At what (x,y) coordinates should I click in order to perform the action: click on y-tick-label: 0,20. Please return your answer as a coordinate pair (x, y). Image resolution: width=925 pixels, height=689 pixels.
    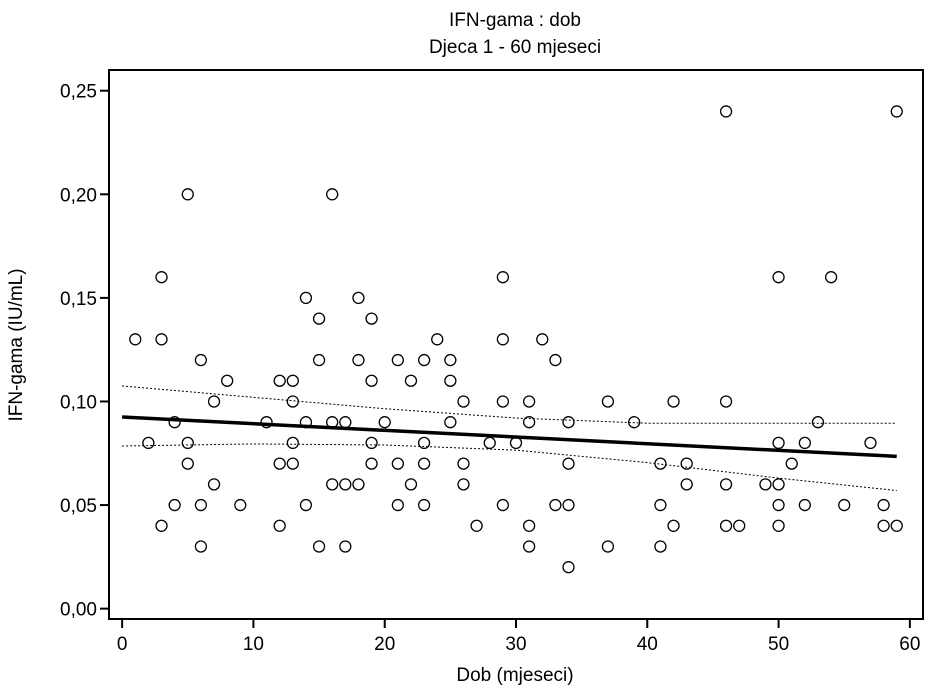
    Looking at the image, I should click on (78, 195).